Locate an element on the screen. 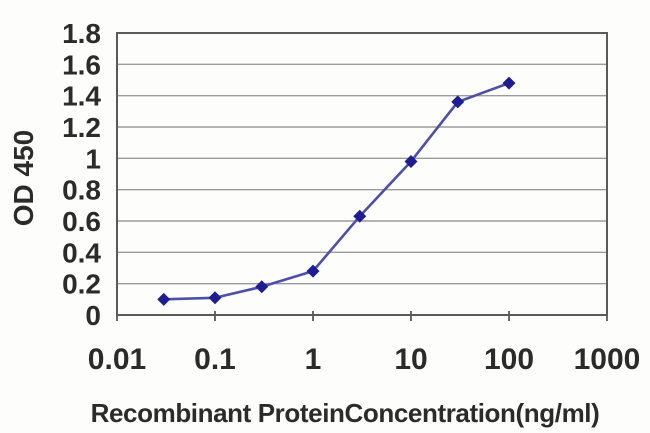 This screenshot has height=433, width=650. y-tick-label: 0 is located at coordinates (93, 315).